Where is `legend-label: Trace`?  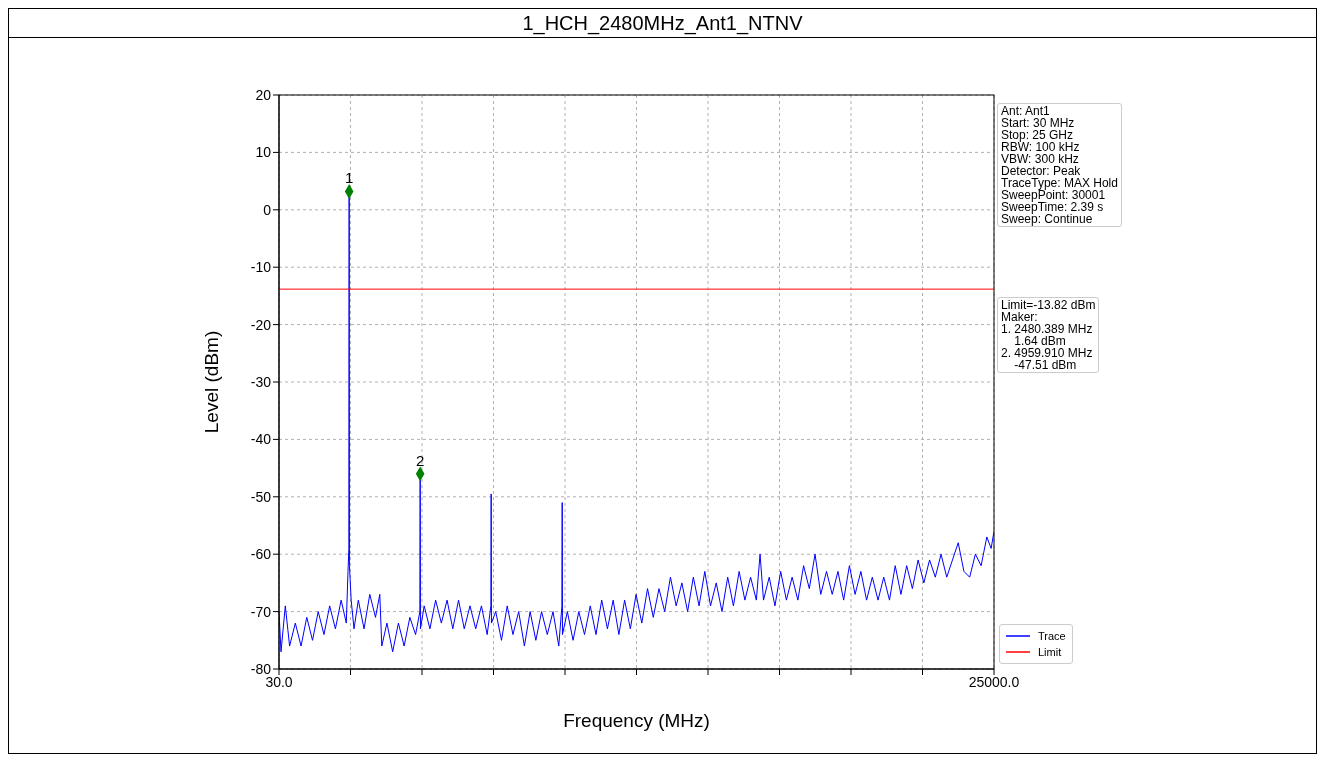
legend-label: Trace is located at coordinates (1052, 636).